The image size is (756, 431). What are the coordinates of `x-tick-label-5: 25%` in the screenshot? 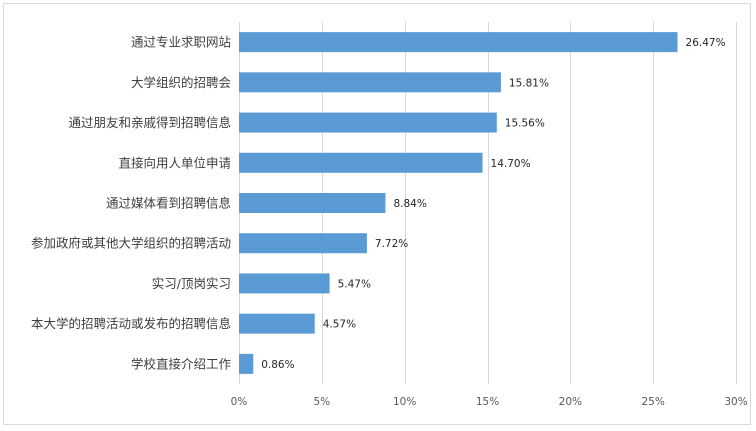 It's located at (652, 402).